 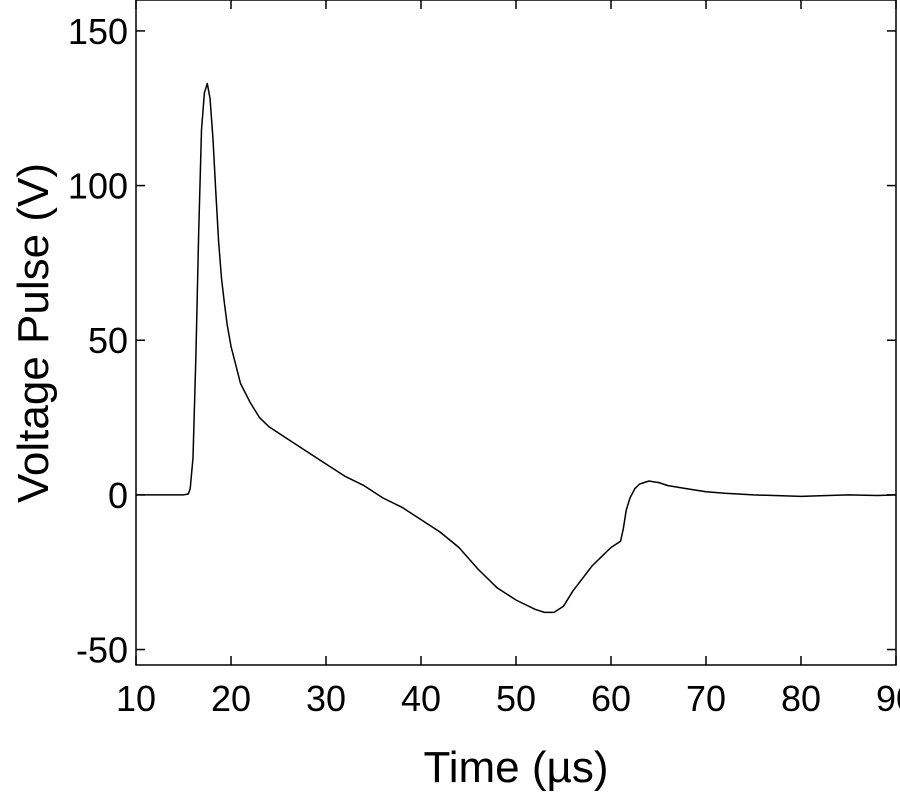 What do you see at coordinates (888, 698) in the screenshot?
I see `x-tick-label: 90` at bounding box center [888, 698].